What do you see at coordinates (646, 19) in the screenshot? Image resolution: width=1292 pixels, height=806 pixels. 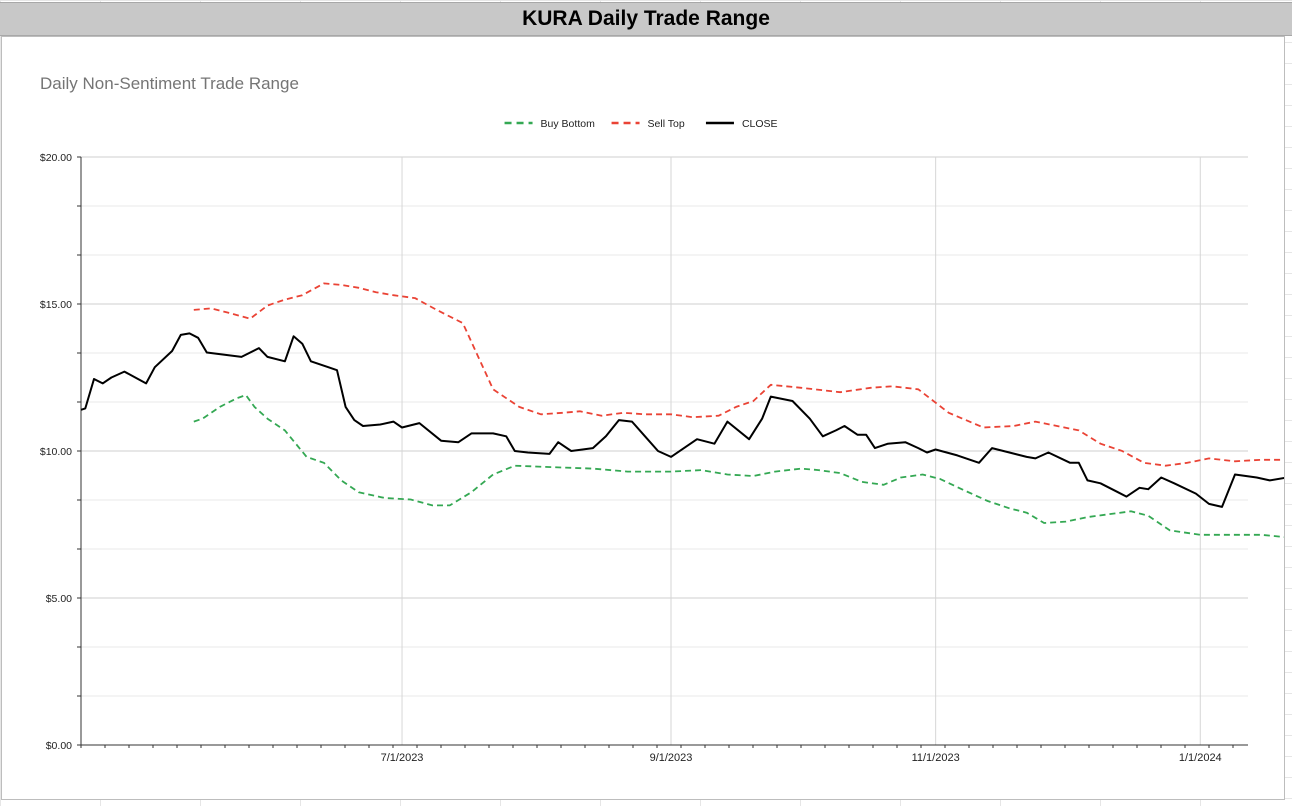 I see `sheet-title: KURA Daily Trade Range` at bounding box center [646, 19].